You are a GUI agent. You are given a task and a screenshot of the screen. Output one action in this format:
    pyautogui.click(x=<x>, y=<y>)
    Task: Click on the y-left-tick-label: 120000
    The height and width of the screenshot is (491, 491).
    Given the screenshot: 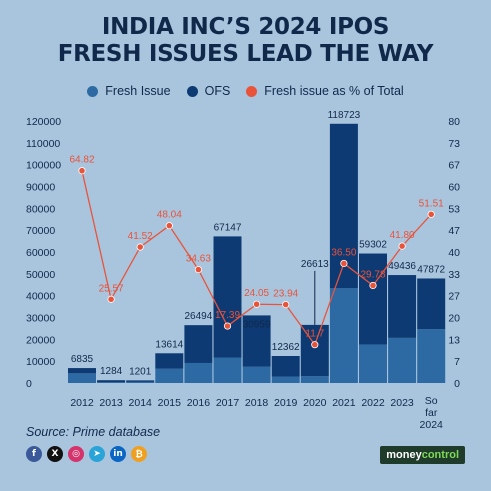 What is the action you would take?
    pyautogui.click(x=43, y=122)
    